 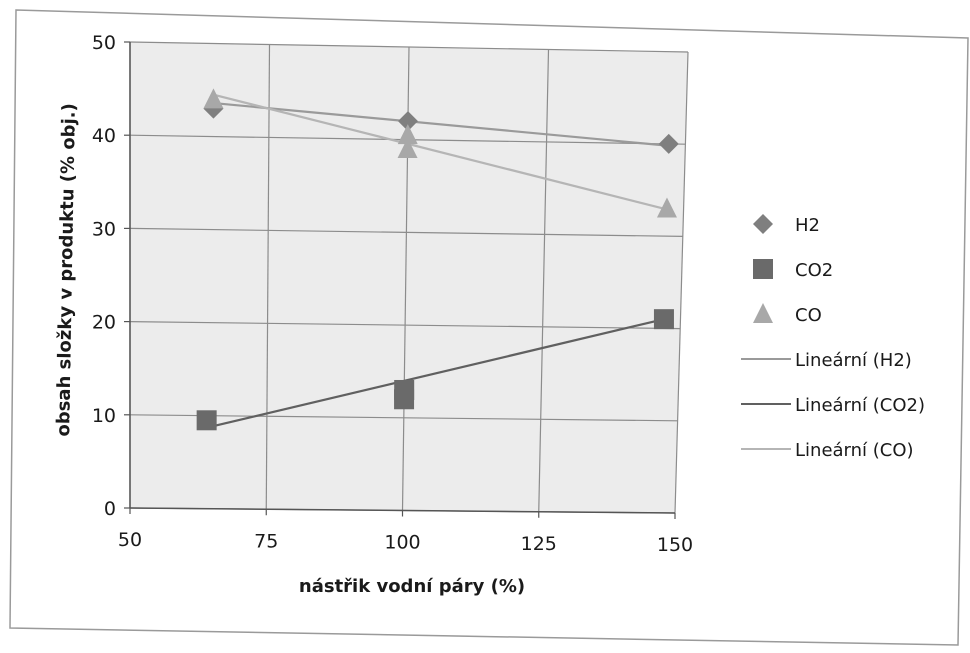 What do you see at coordinates (860, 405) in the screenshot?
I see `legend-label: Lineární (CO2)` at bounding box center [860, 405].